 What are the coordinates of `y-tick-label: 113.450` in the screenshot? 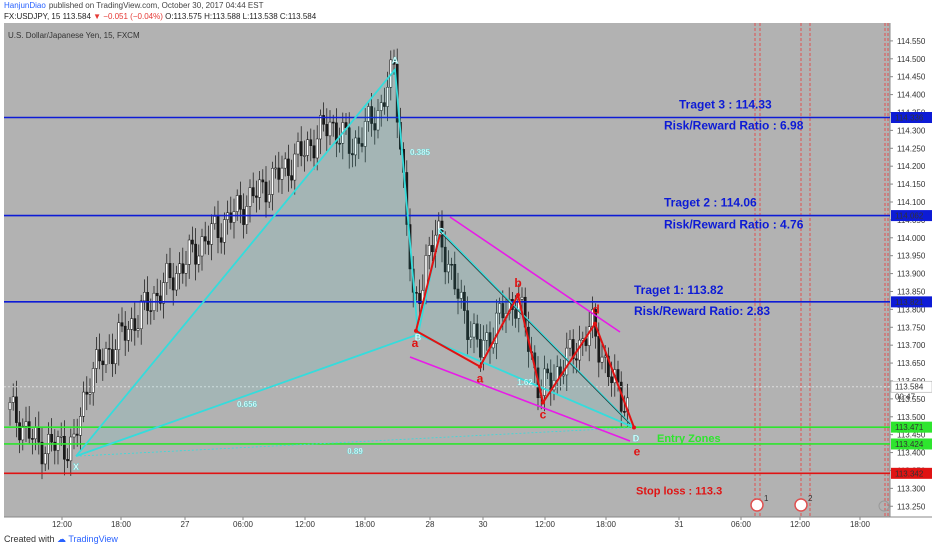 It's located at (911, 435).